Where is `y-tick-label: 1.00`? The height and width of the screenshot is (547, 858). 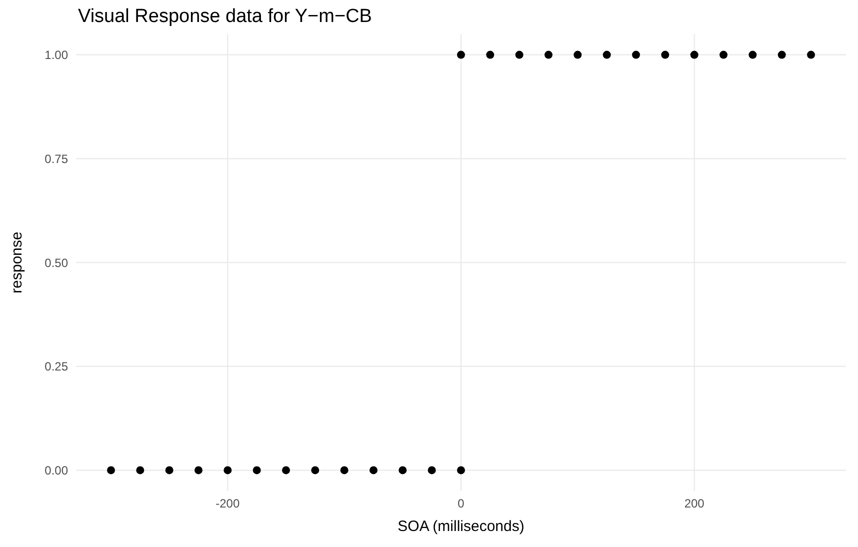
y-tick-label: 1.00 is located at coordinates (56, 55).